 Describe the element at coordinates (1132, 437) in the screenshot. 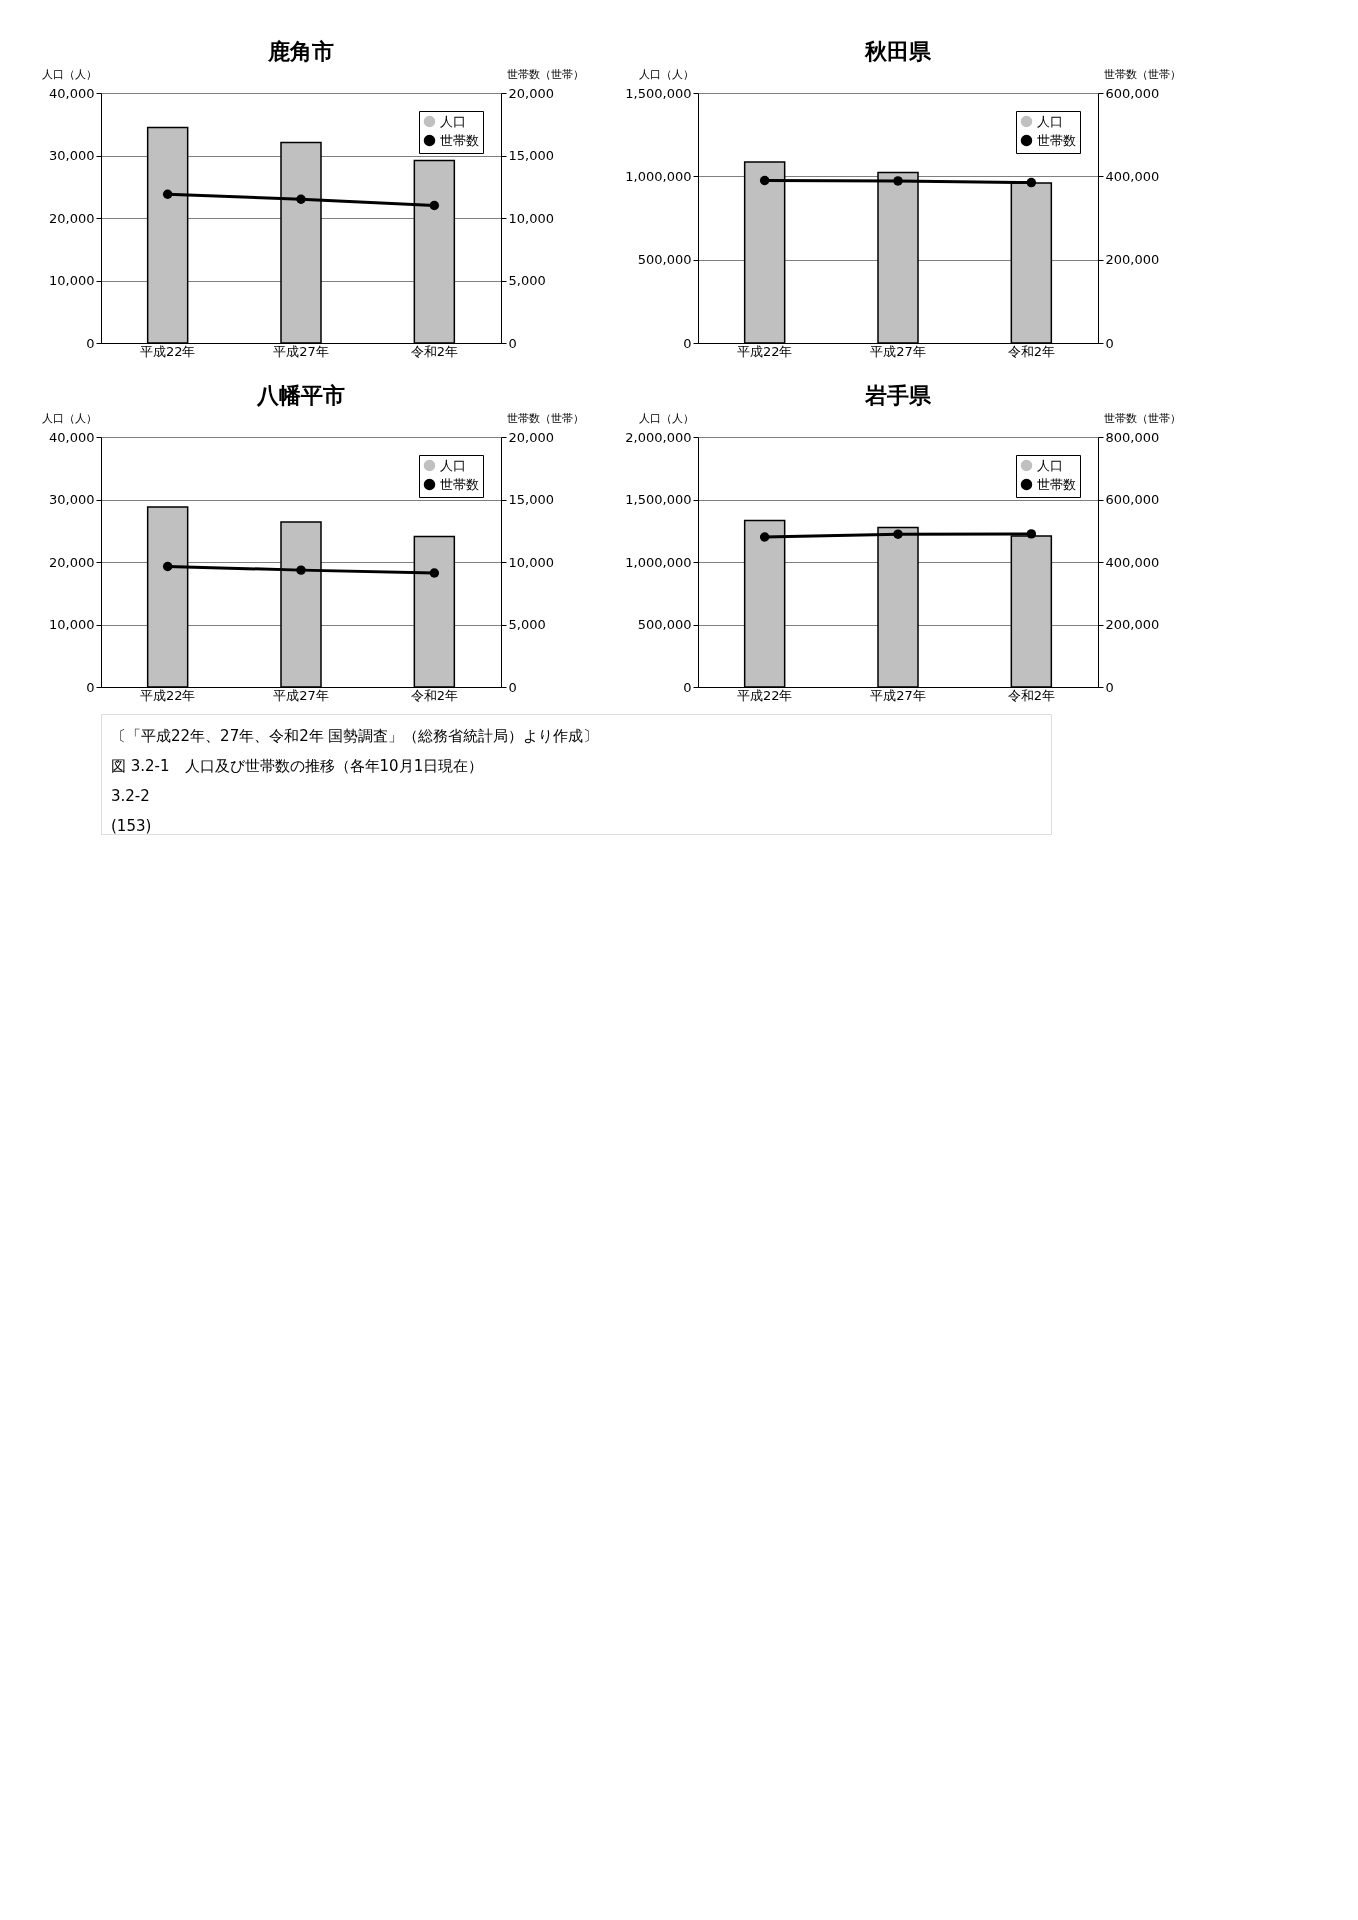

I see `y2-tick-label: 800,000` at that location.